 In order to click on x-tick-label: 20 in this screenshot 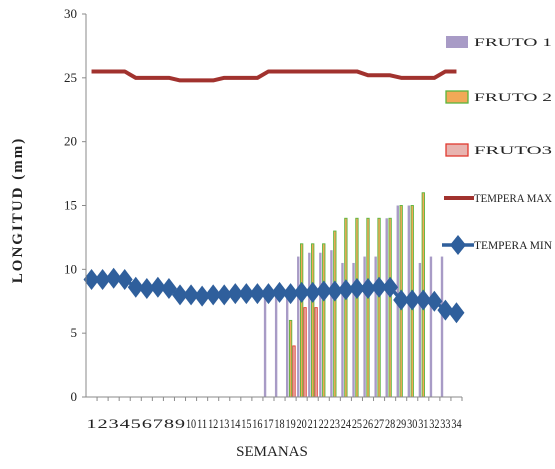, I will do `click(302, 423)`.